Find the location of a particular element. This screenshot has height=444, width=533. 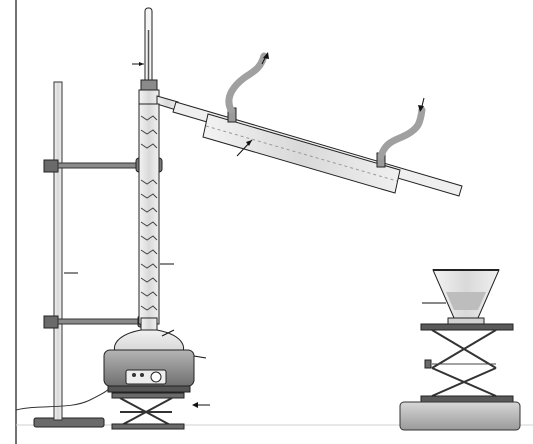

stand-base is located at coordinates (69, 422).